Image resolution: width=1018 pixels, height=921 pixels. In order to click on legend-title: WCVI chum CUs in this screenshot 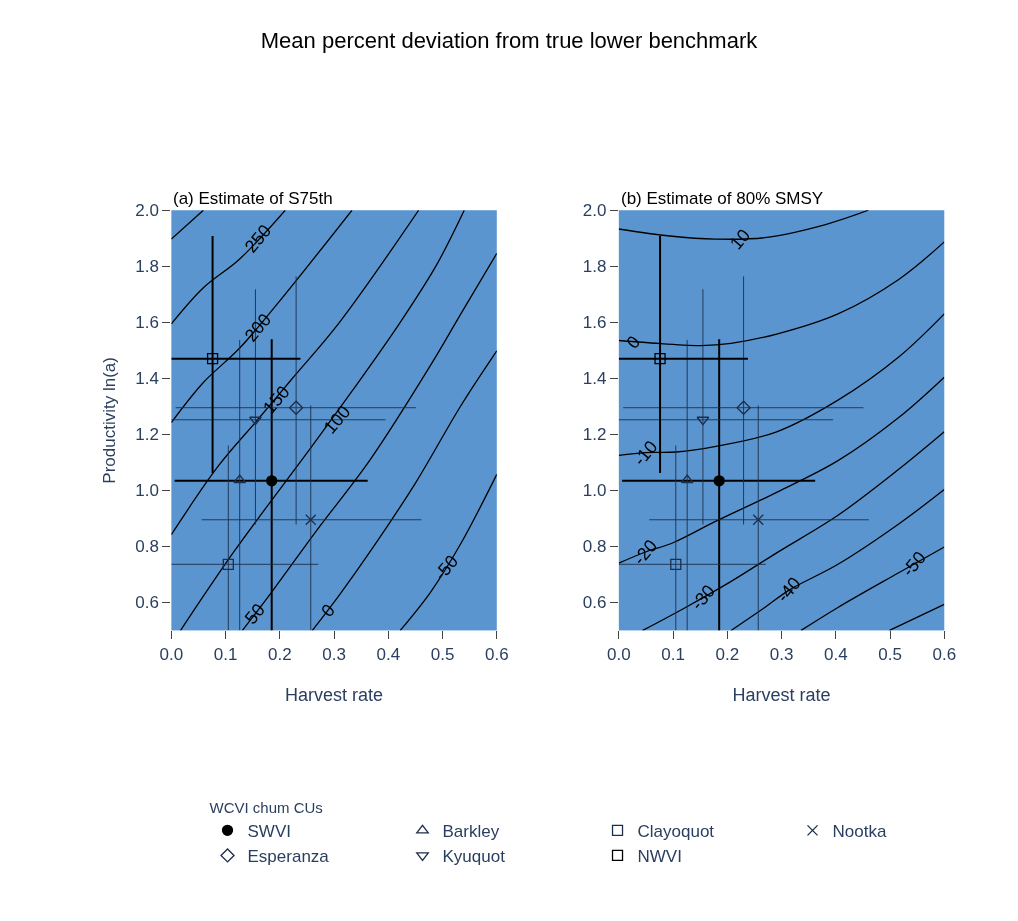, I will do `click(266, 807)`.